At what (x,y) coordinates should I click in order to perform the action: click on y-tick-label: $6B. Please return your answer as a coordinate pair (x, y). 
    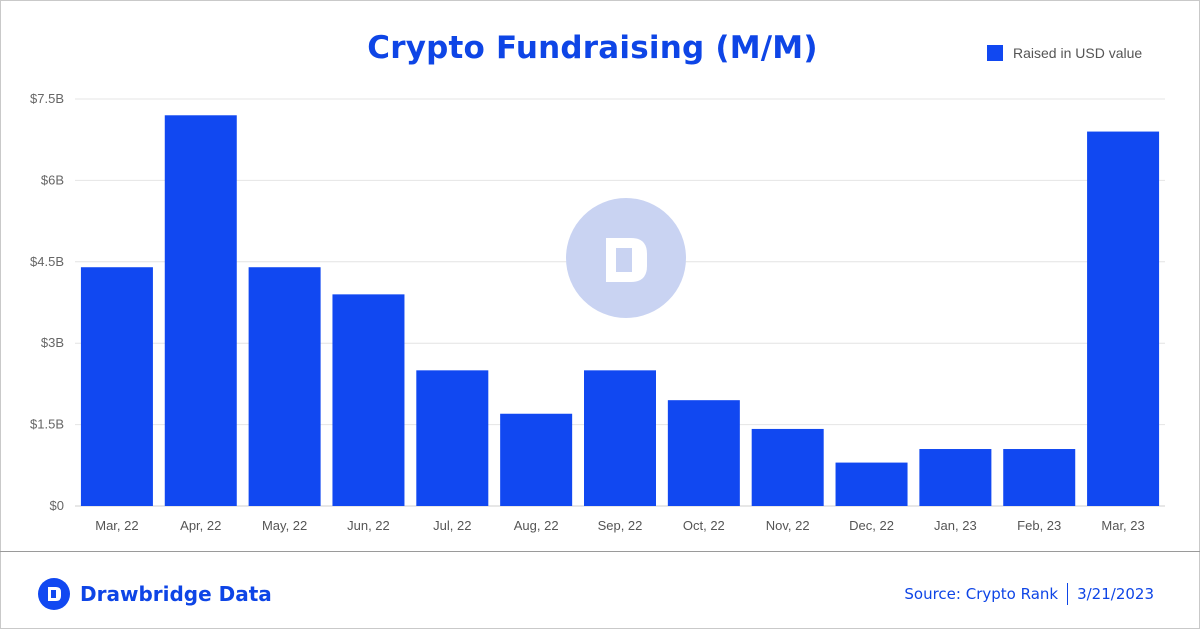
    Looking at the image, I should click on (52, 179).